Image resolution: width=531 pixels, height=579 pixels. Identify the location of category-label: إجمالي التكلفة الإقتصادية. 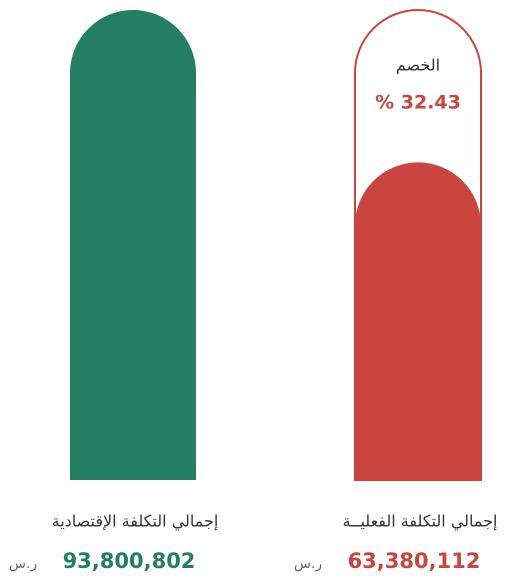
(135, 522).